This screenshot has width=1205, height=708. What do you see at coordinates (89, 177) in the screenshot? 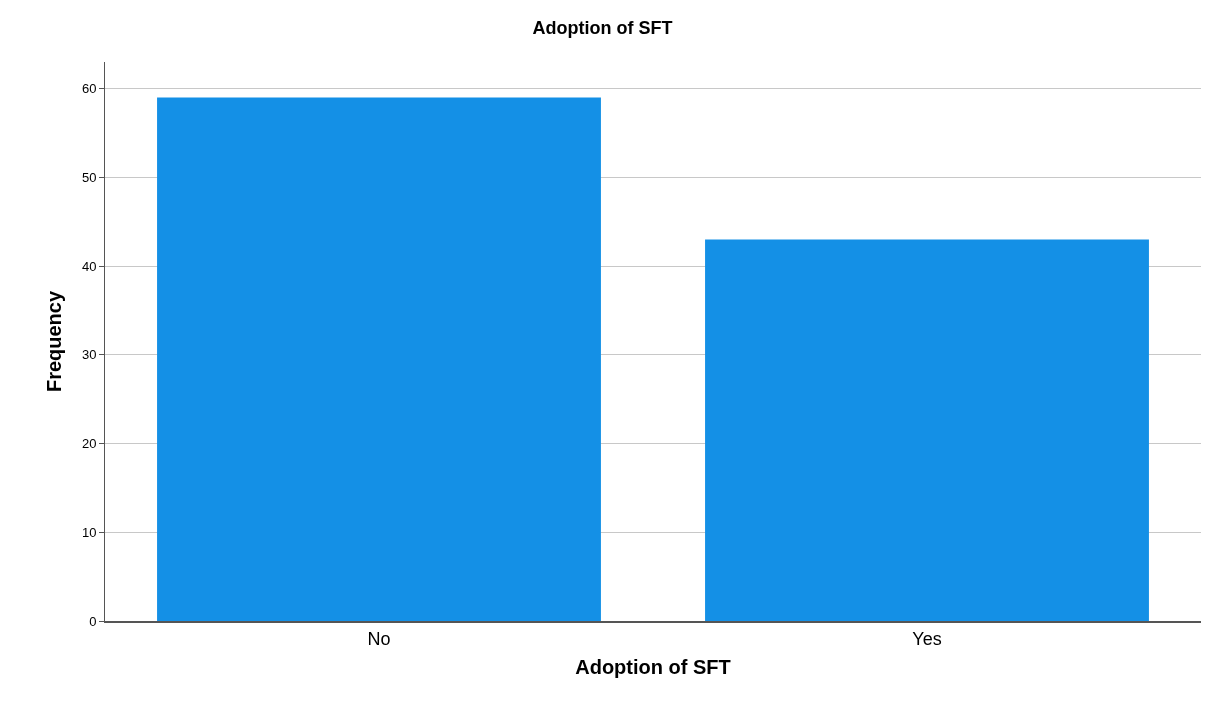
I see `y-tick-label: 50` at bounding box center [89, 177].